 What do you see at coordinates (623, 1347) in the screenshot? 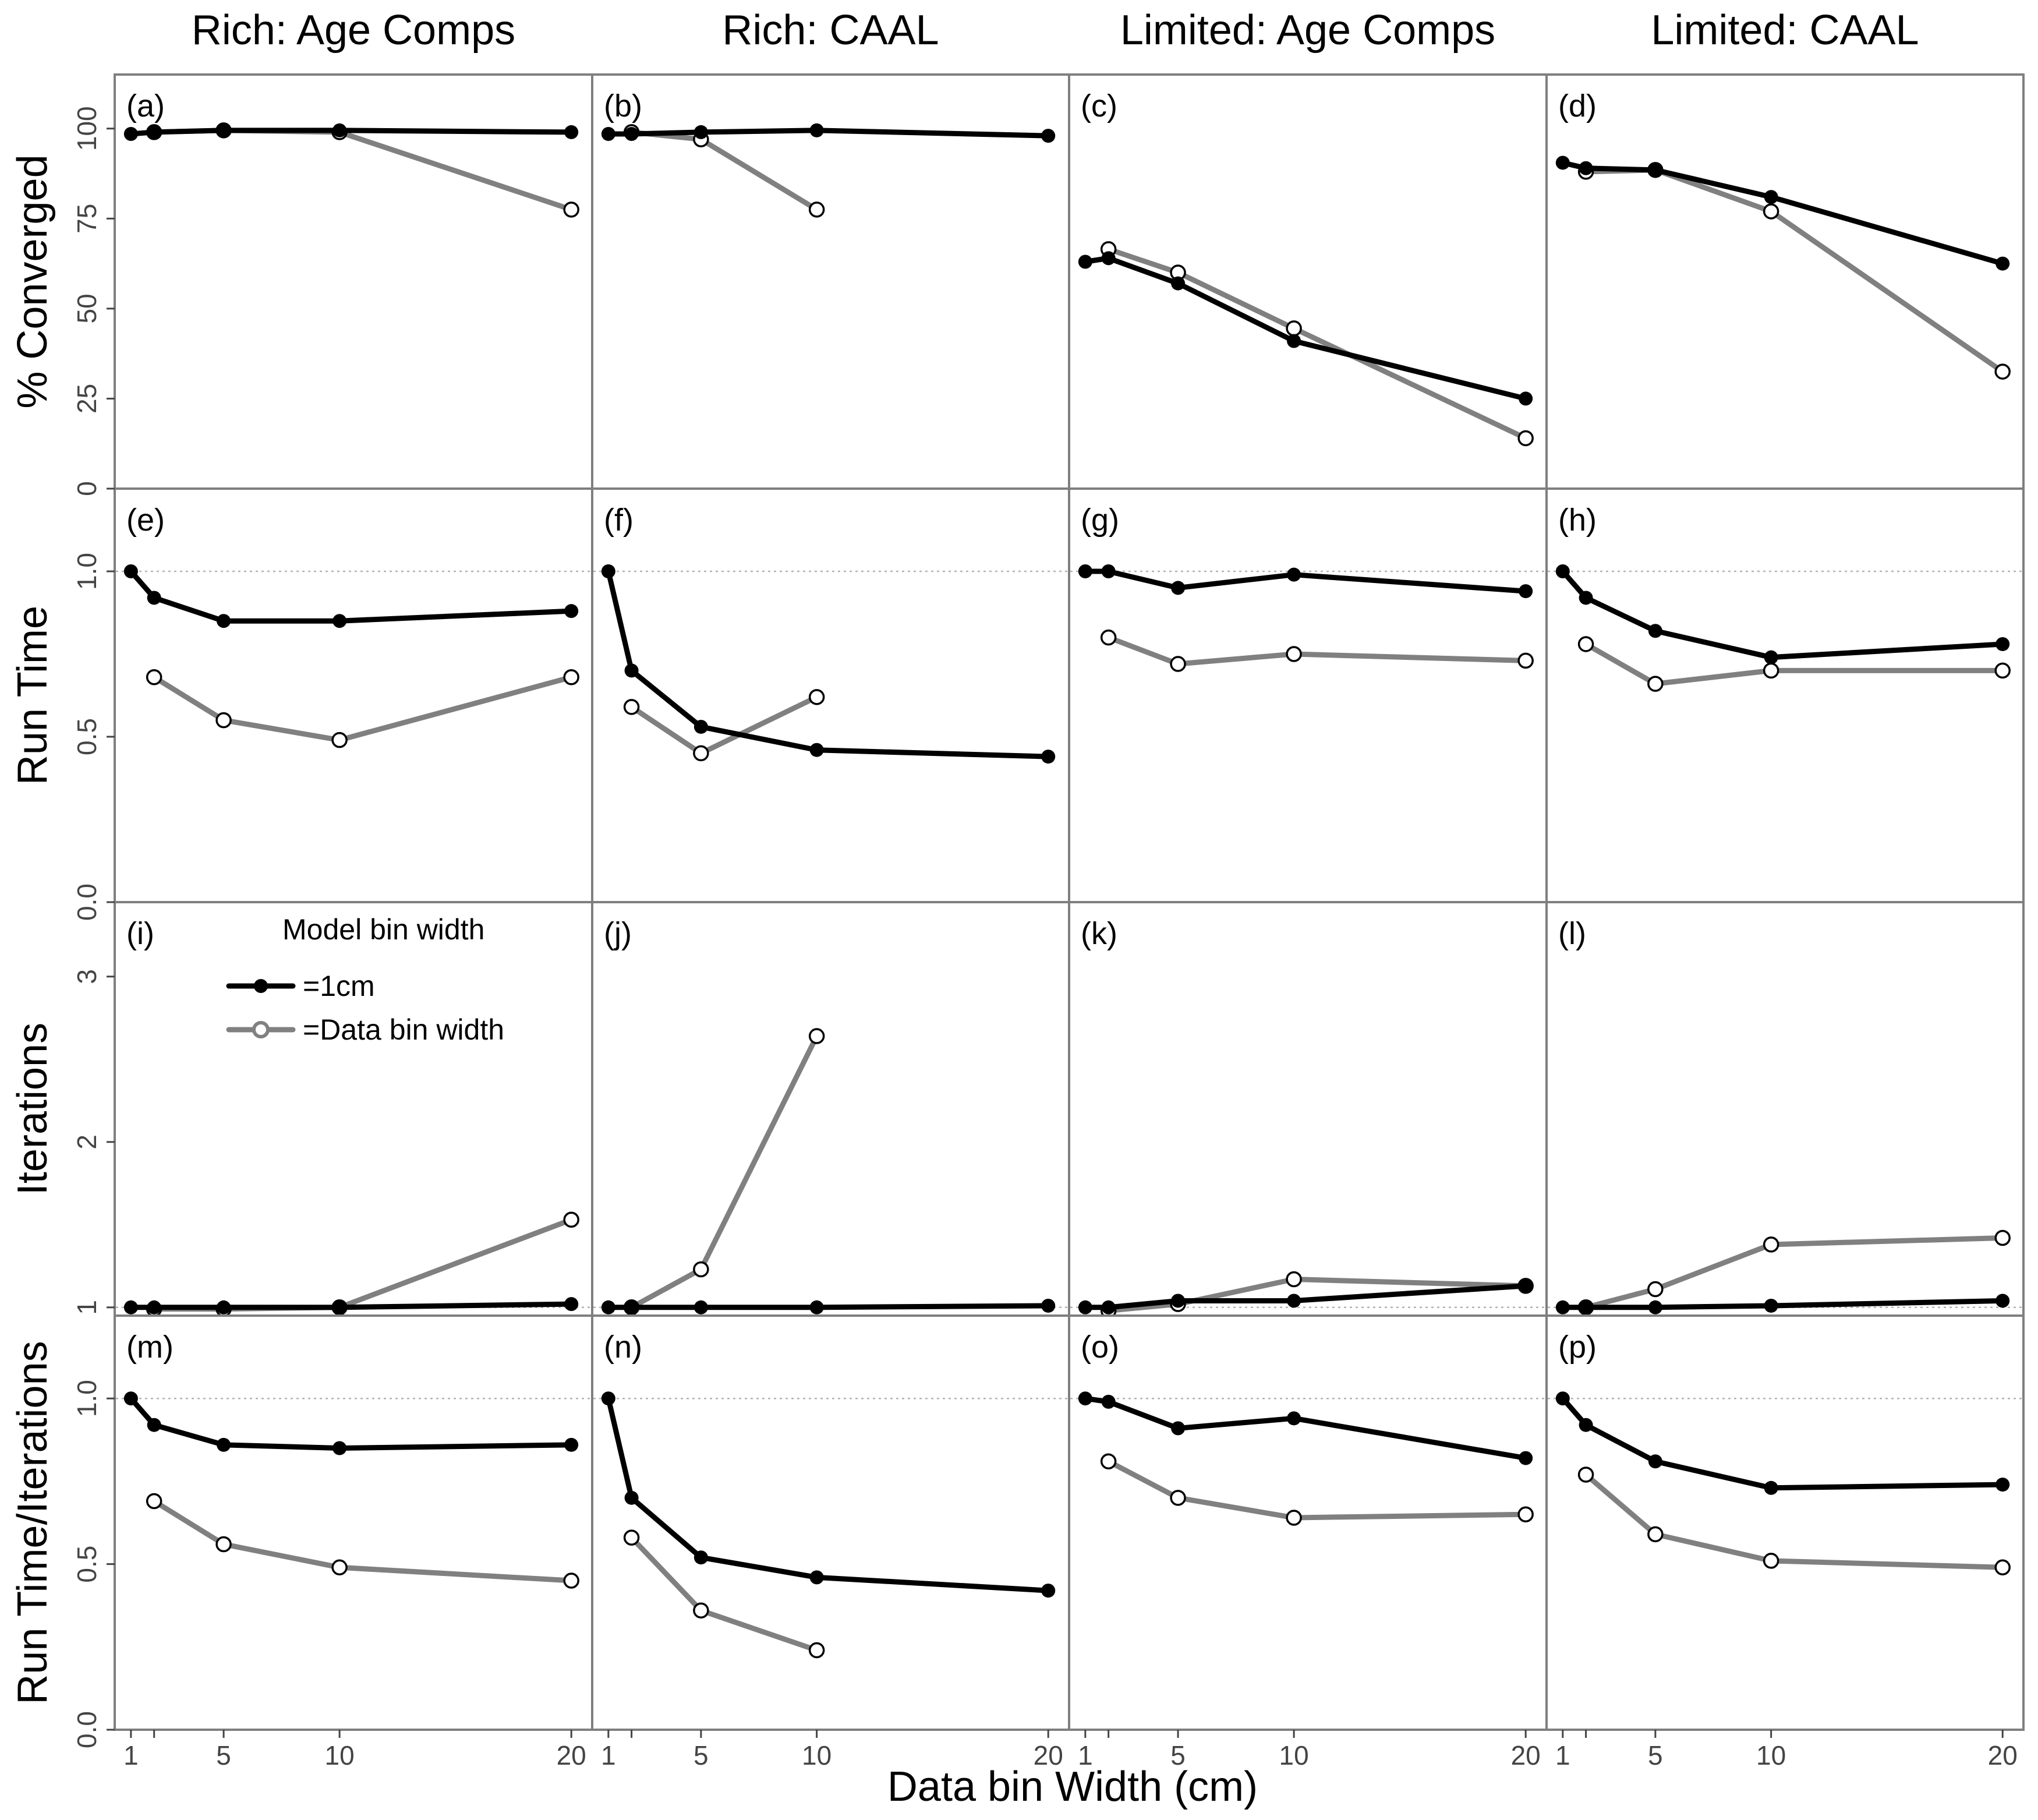
I see `panel-tag: (n)` at bounding box center [623, 1347].